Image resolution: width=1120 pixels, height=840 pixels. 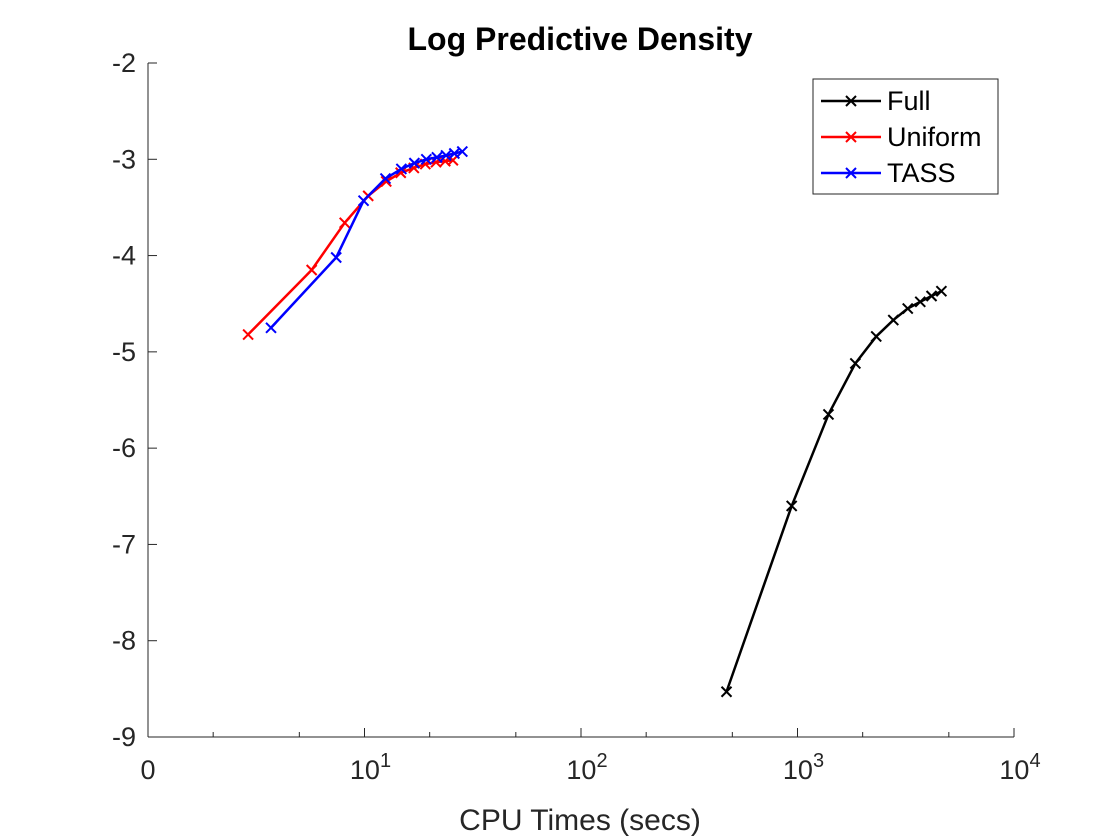 I want to click on x-tick-label: 10², so click(x=586, y=767).